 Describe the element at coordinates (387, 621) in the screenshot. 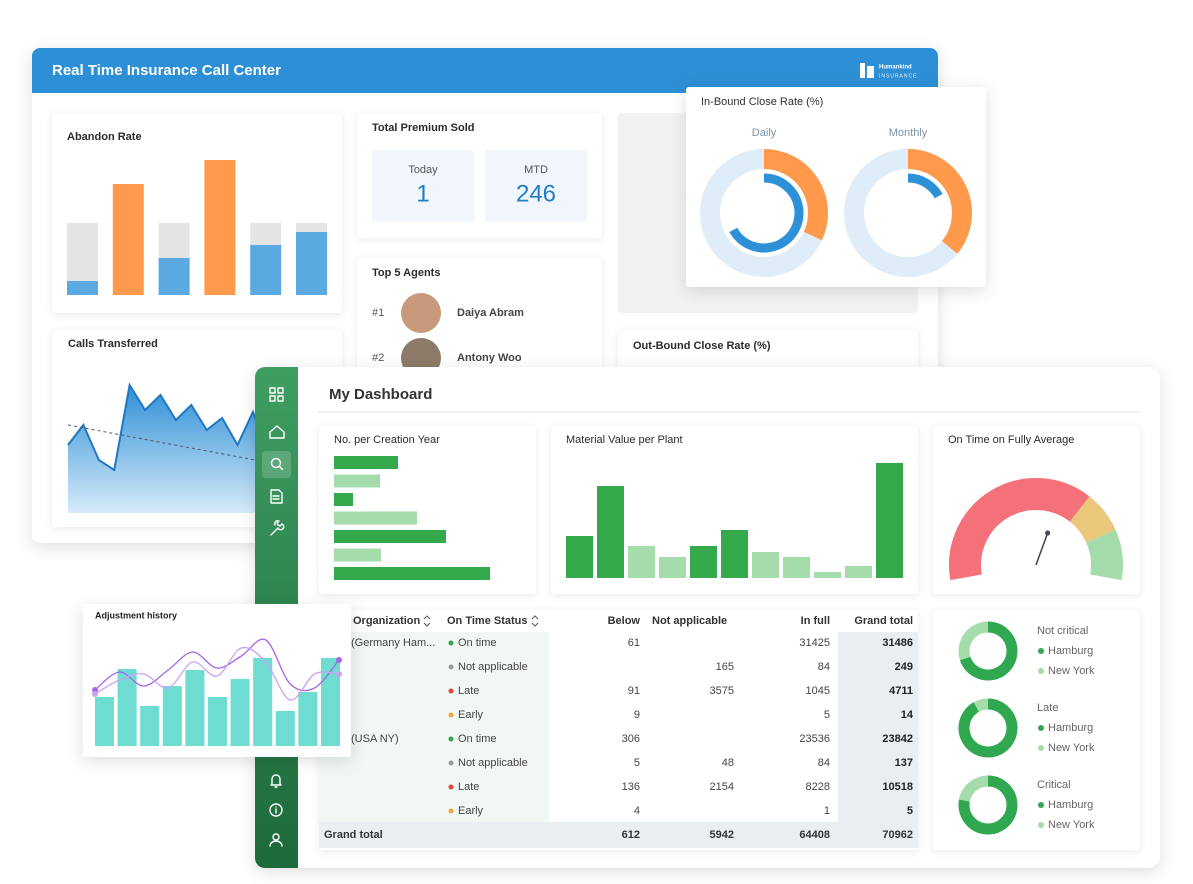

I see `column-header: Organization` at that location.